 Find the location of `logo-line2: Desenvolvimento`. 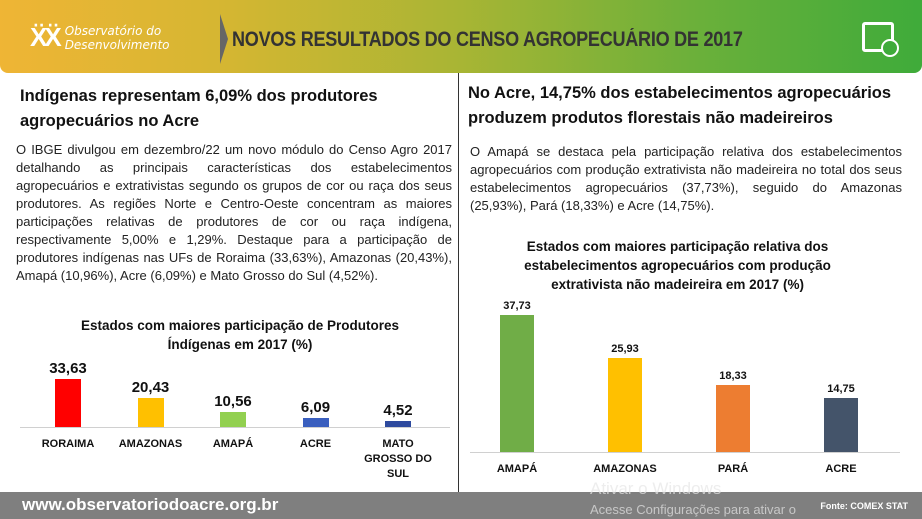

logo-line2: Desenvolvimento is located at coordinates (117, 44).